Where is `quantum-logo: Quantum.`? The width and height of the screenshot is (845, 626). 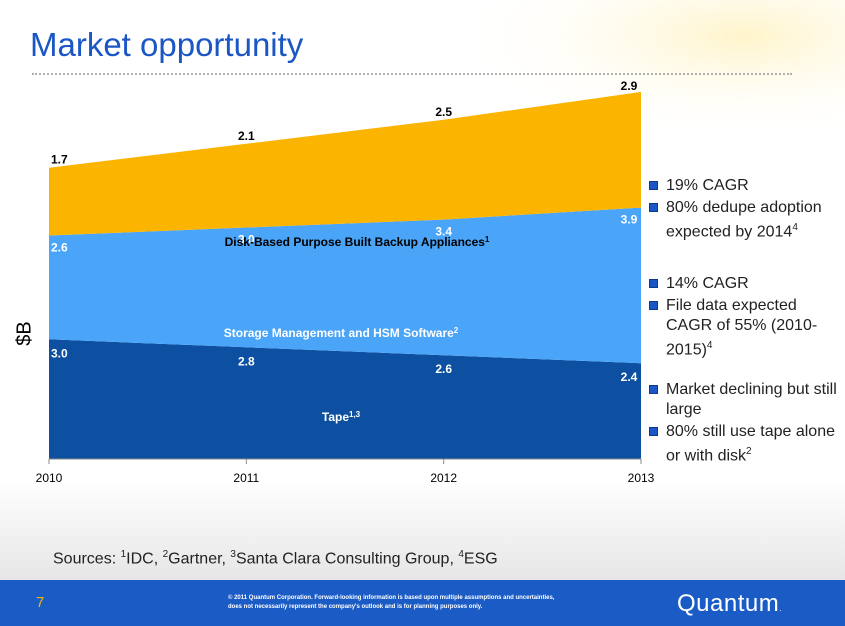 quantum-logo: Quantum. is located at coordinates (729, 603).